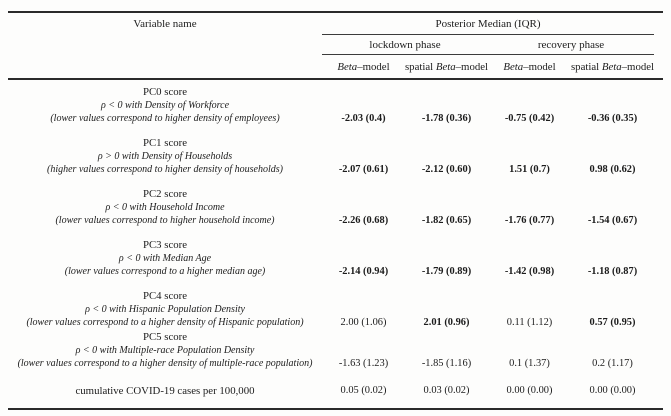 Image resolution: width=671 pixels, height=416 pixels. What do you see at coordinates (488, 24) in the screenshot?
I see `column-header-posterior-median: Posterior Median (IQR)` at bounding box center [488, 24].